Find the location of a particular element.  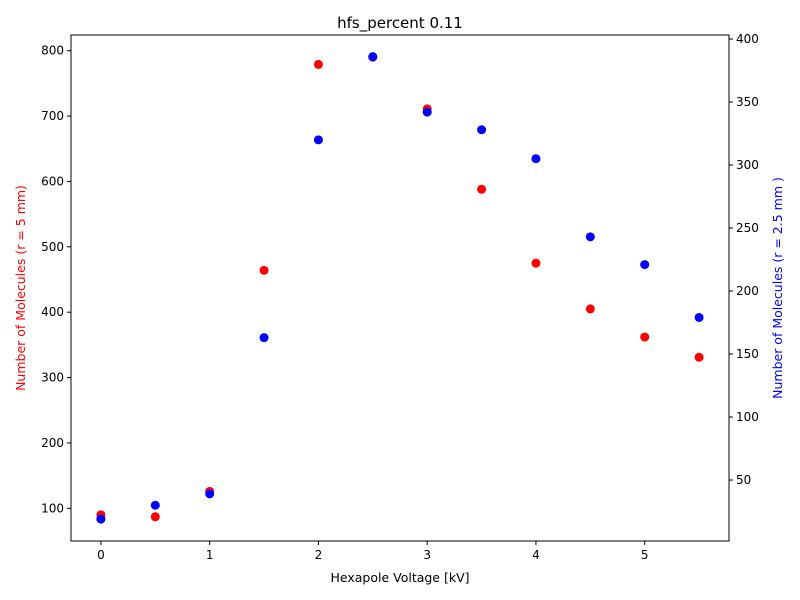

left-y-axis-ticks: 100 200 300 400 500 600 700 800 is located at coordinates (56, 279).